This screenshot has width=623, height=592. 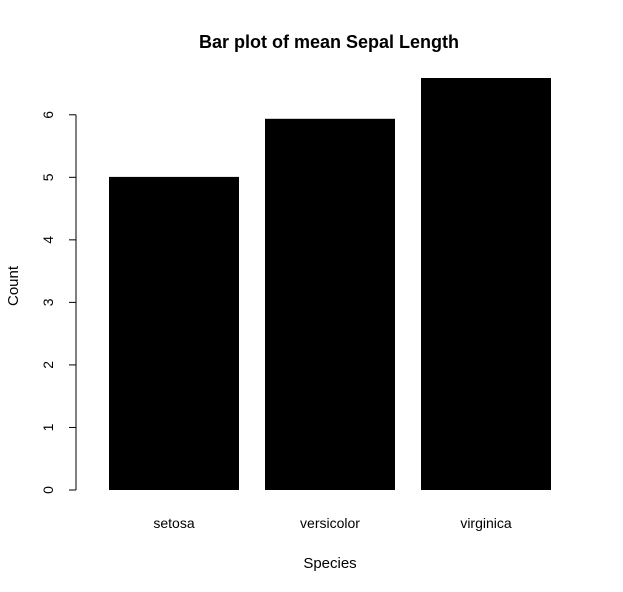 I want to click on bar-virginica, so click(x=486, y=284).